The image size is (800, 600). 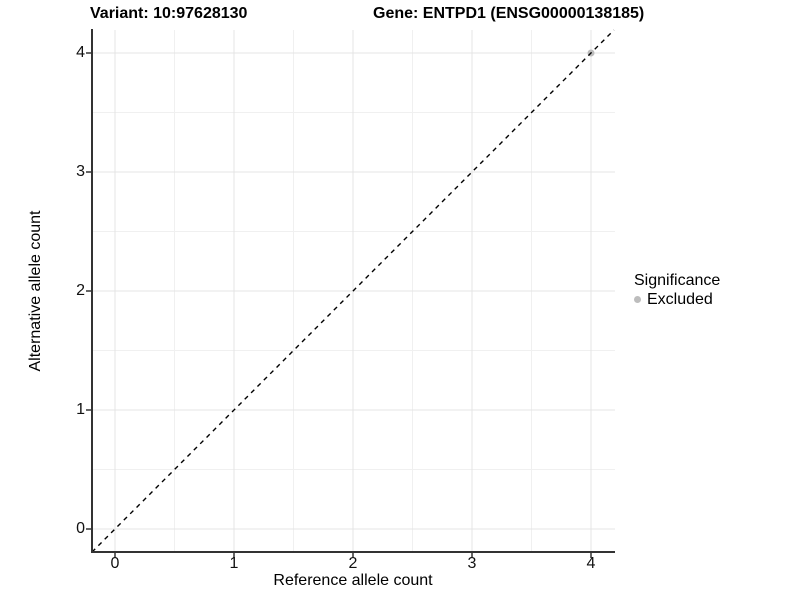 I want to click on x-tick-label-0: 0, so click(x=115, y=563).